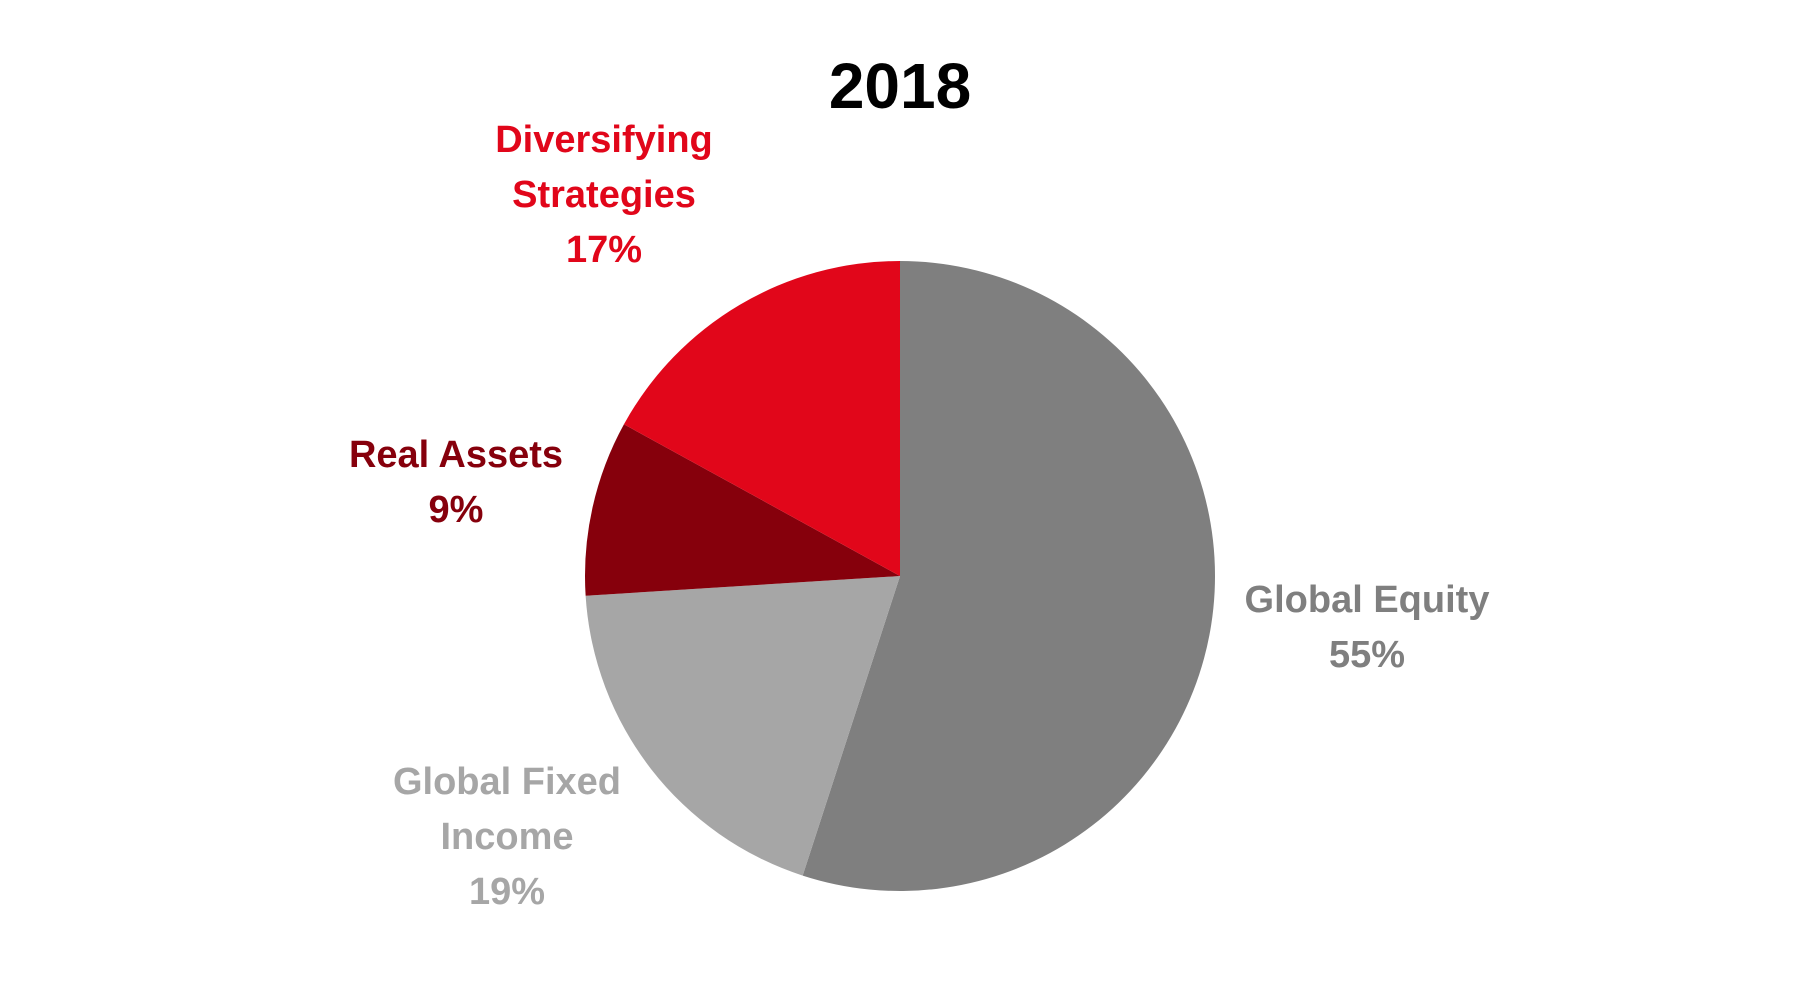  I want to click on slice-category-label: Diversifying, so click(604, 140).